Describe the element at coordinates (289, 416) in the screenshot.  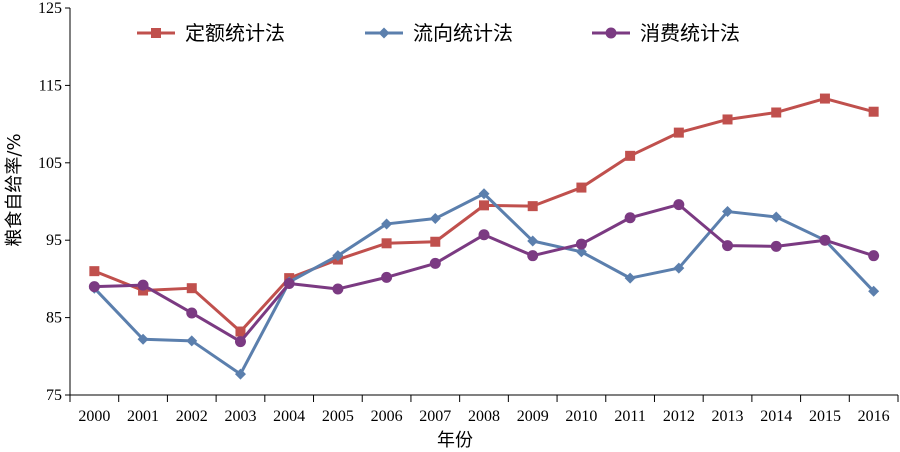
I see `x-tick-label: 2004` at that location.